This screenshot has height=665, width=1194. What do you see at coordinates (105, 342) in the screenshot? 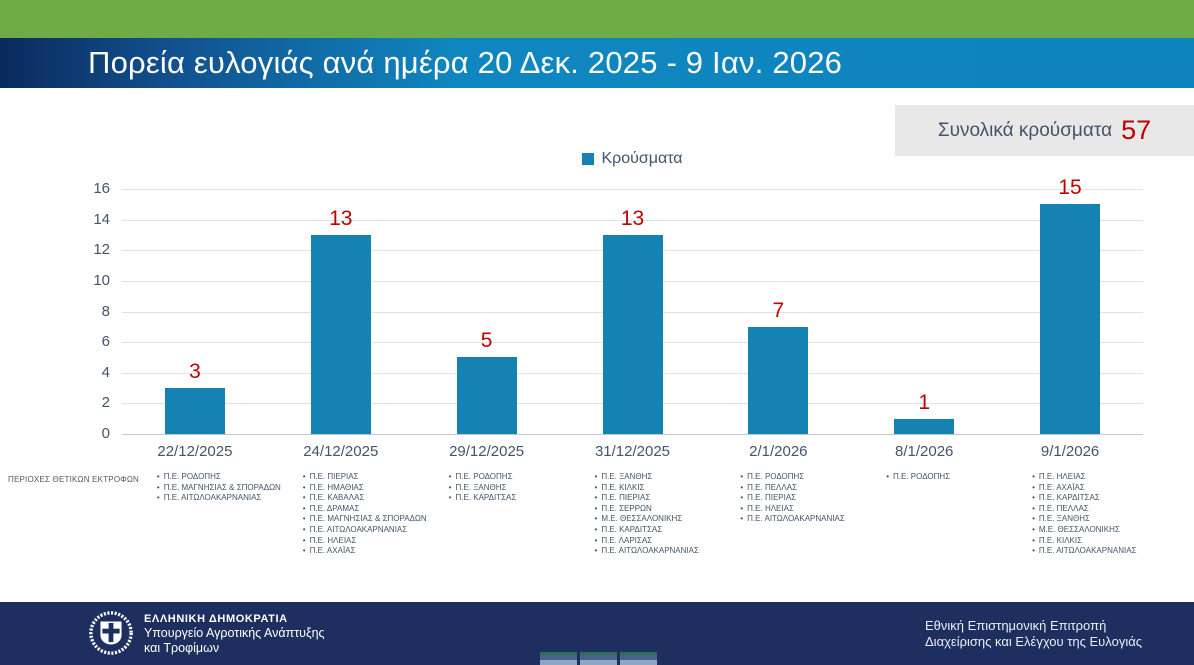
I see `y-axis-tick-6: 6` at bounding box center [105, 342].